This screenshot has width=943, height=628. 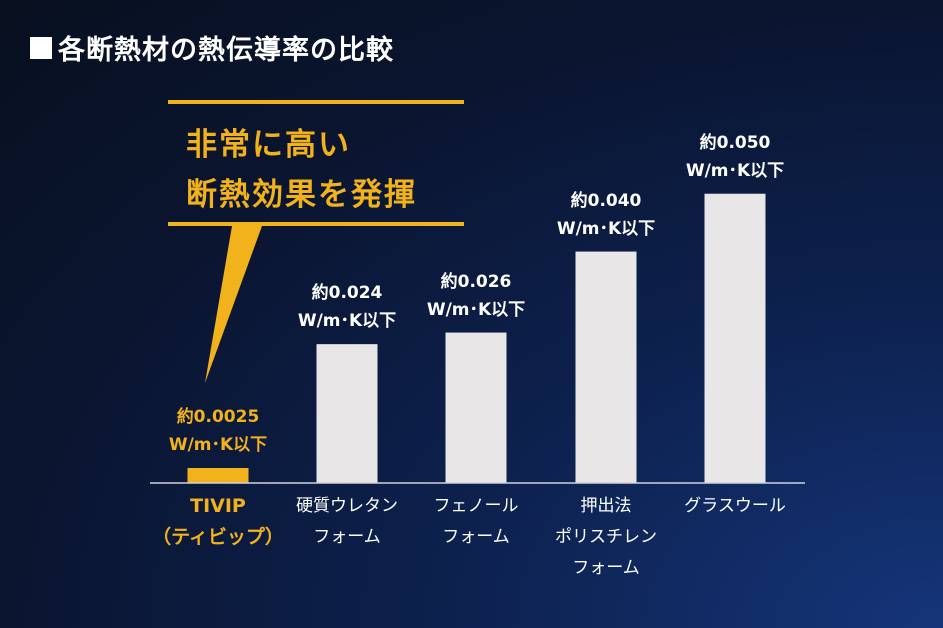 I want to click on category-label-line: グラスウール, so click(x=735, y=506).